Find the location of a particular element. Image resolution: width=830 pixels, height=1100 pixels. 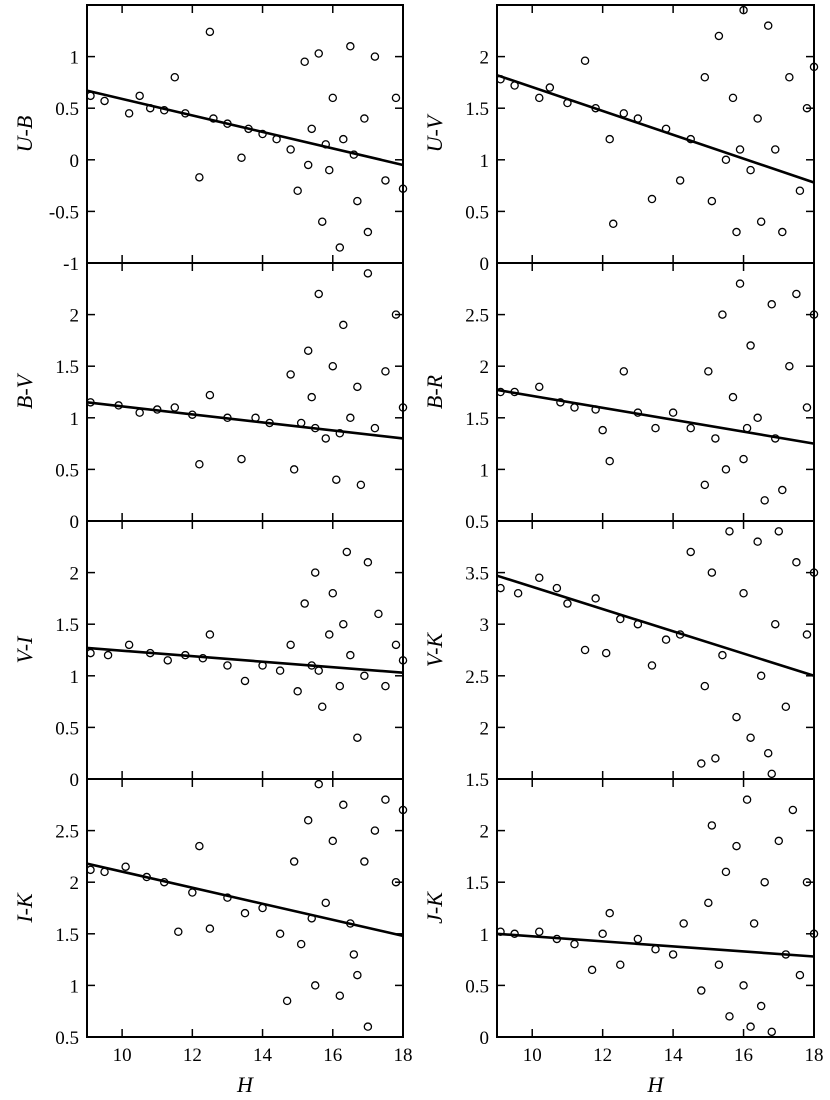

x-tick-label: 12 is located at coordinates (602, 1055).